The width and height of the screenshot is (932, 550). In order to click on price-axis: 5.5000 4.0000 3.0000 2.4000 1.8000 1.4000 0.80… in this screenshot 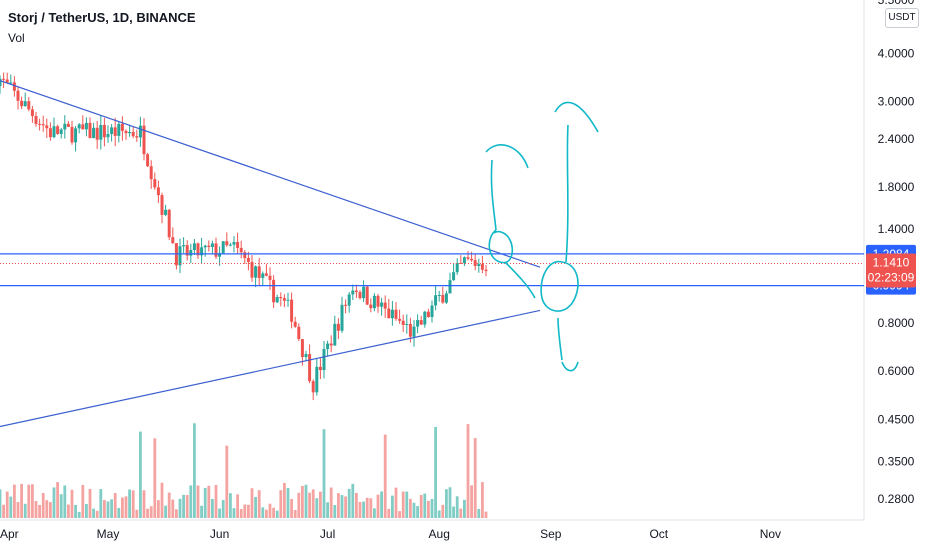, I will do `click(896, 253)`.